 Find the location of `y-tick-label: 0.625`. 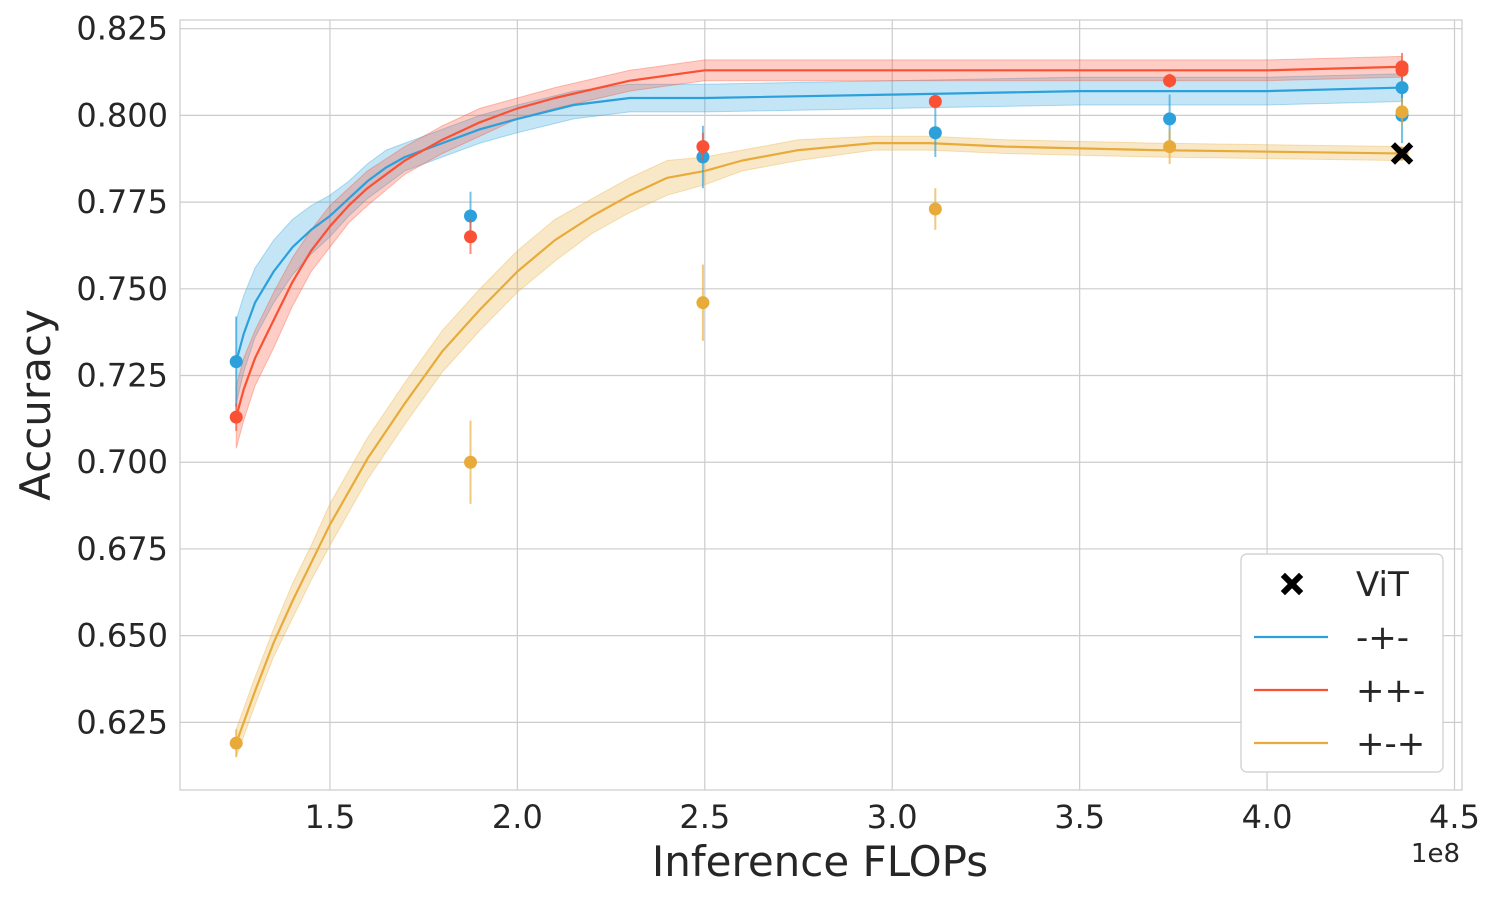

y-tick-label: 0.625 is located at coordinates (122, 722).